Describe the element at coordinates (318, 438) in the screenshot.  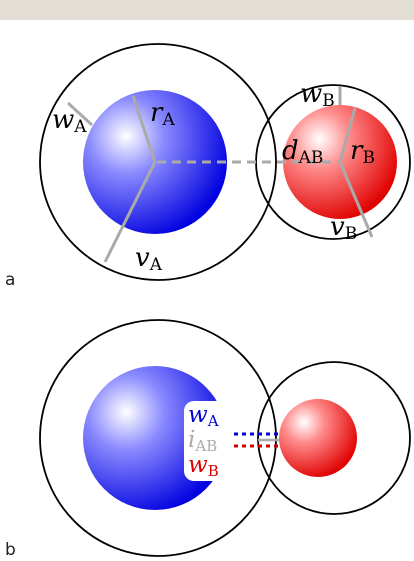
I see `sphere-b` at that location.